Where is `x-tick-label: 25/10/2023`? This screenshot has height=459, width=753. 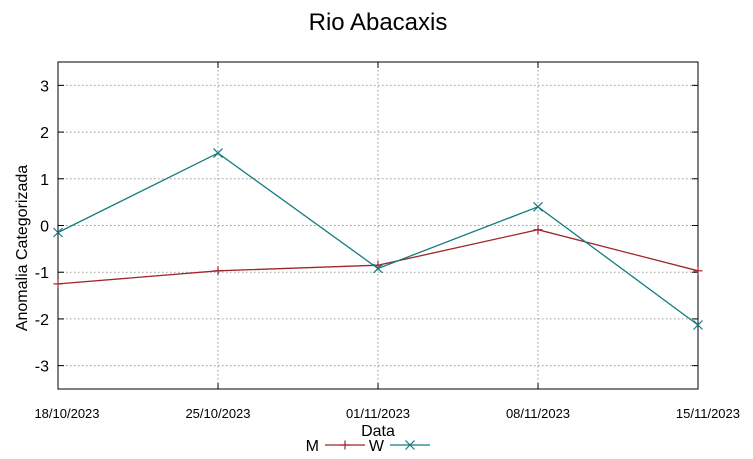
x-tick-label: 25/10/2023 is located at coordinates (217, 413).